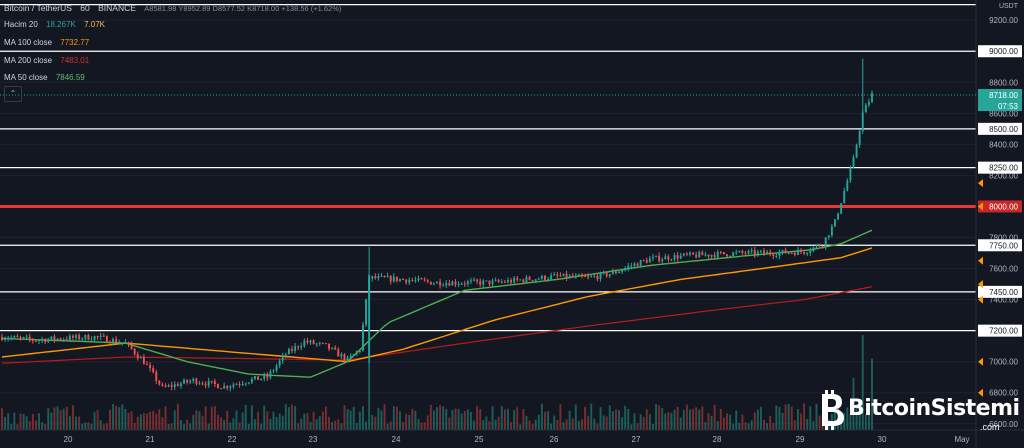 Image resolution: width=1024 pixels, height=448 pixels. I want to click on ma50-label: MA 50 close, so click(26, 77).